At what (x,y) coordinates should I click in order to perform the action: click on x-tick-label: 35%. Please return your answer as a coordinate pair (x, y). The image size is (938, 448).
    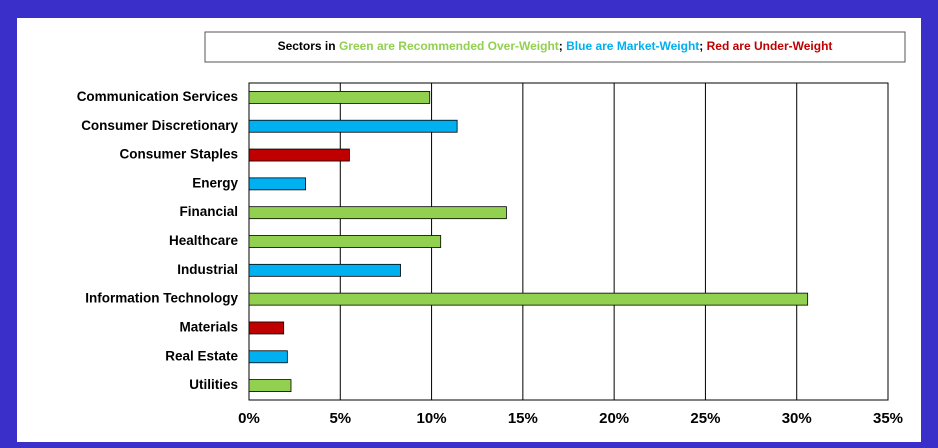
    Looking at the image, I should click on (888, 418).